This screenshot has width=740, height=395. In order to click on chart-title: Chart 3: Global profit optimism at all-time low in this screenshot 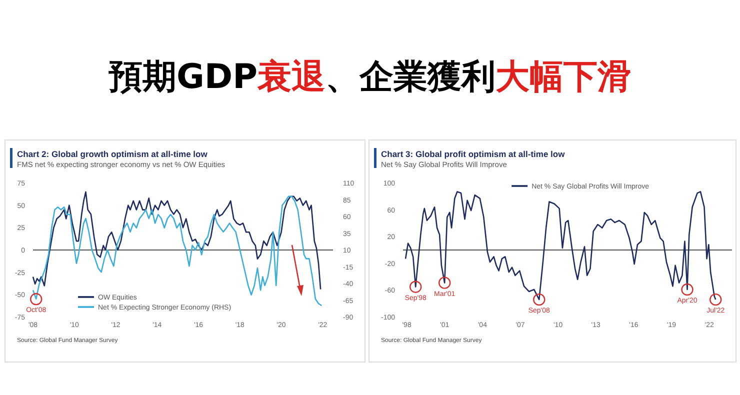, I will do `click(473, 154)`.